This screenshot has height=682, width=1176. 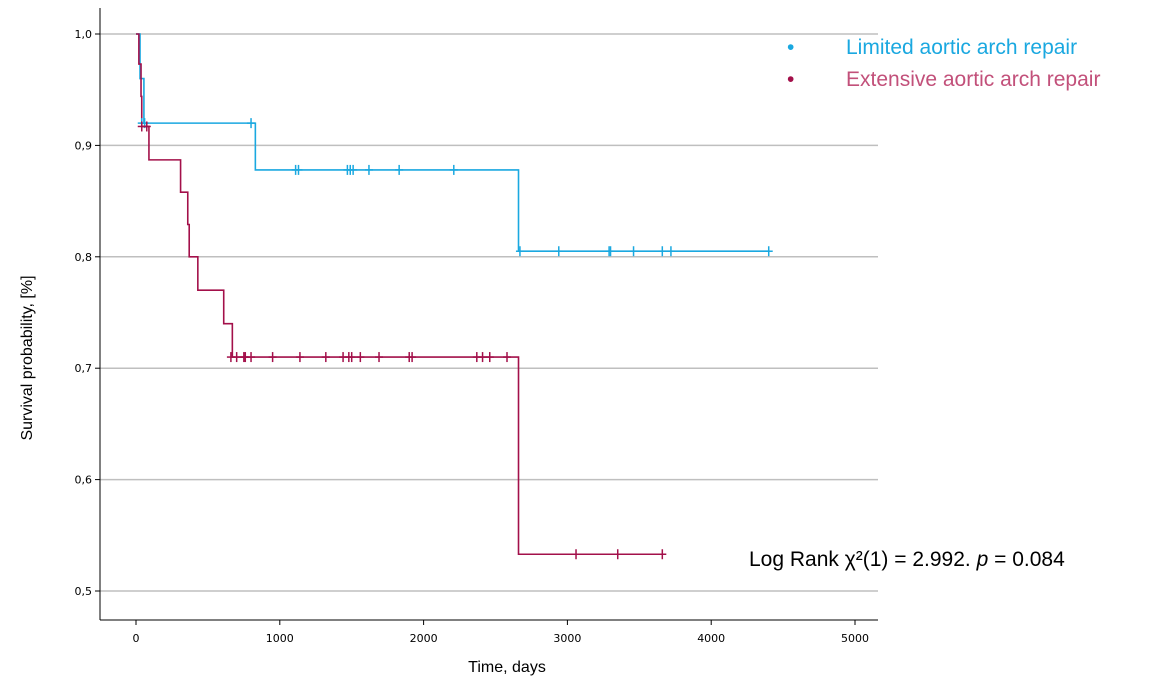 What do you see at coordinates (84, 145) in the screenshot?
I see `y-tick-label: 0,9` at bounding box center [84, 145].